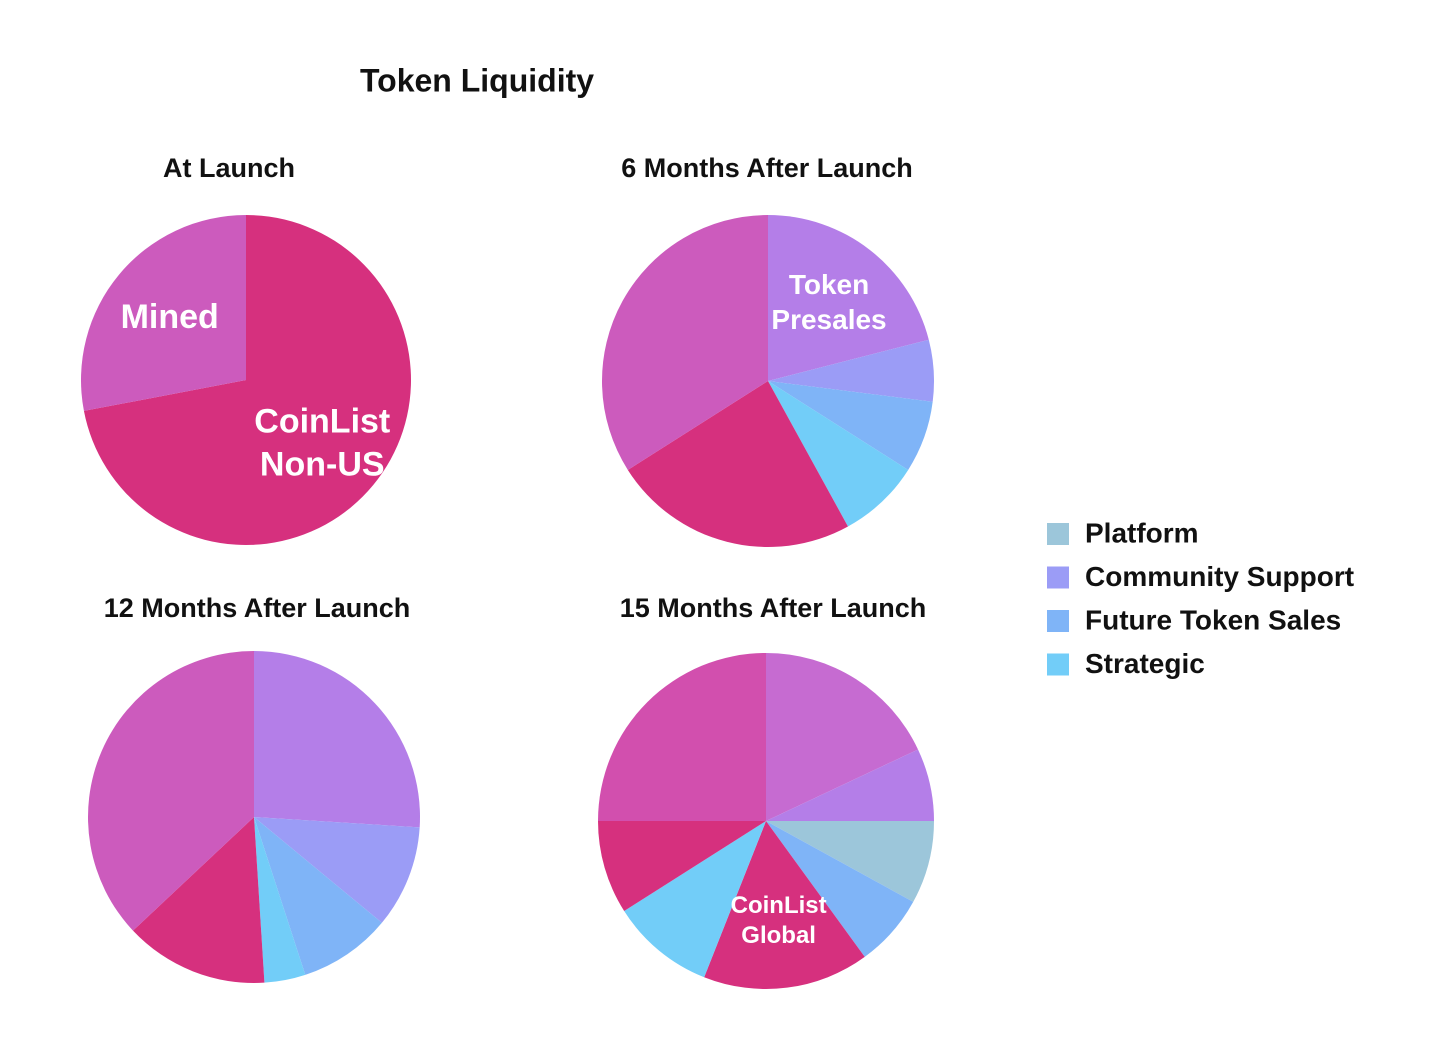  Describe the element at coordinates (767, 168) in the screenshot. I see `pie-title: 6 Months After Launch` at that location.